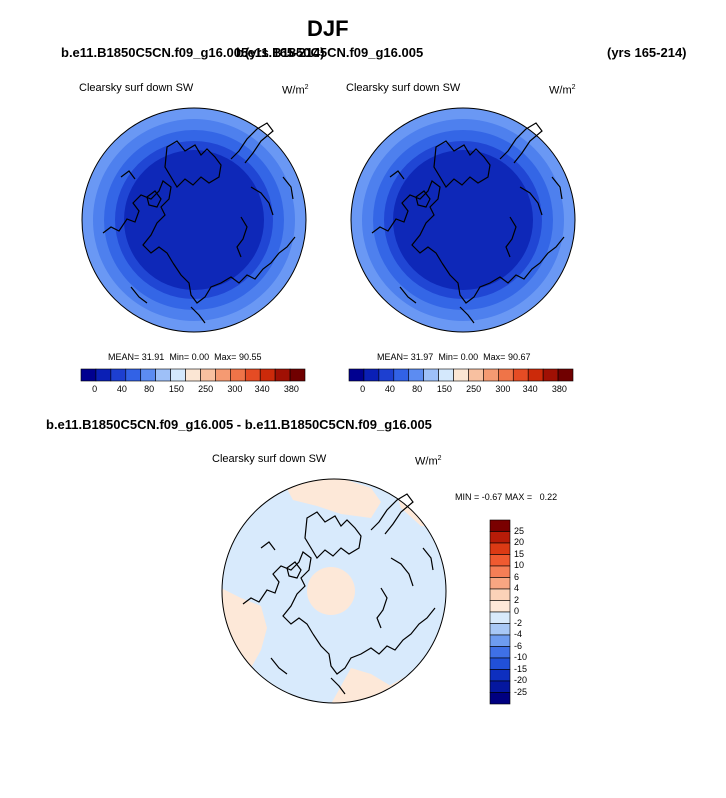  I want to click on diff-colorbar-tick-label: 4, so click(517, 588).